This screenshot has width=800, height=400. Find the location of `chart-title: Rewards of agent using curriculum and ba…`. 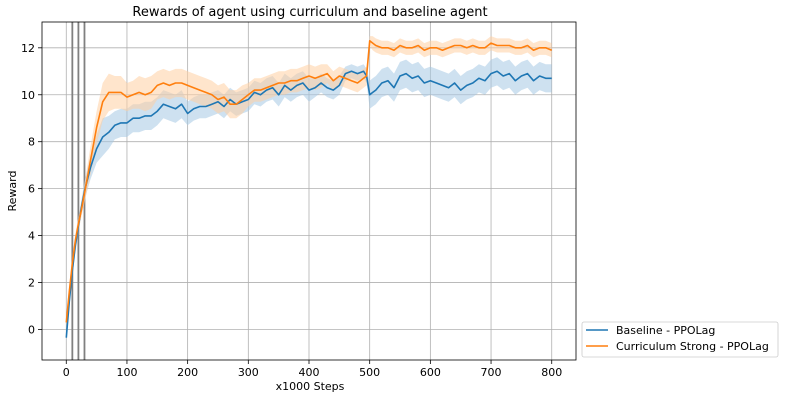

chart-title: Rewards of agent using curriculum and ba… is located at coordinates (309, 12).